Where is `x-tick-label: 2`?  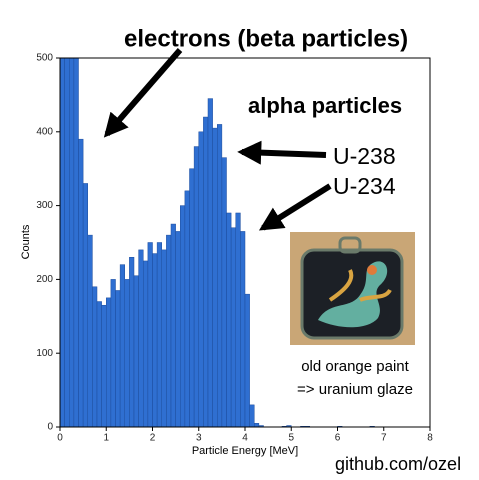 x-tick-label: 2 is located at coordinates (153, 438).